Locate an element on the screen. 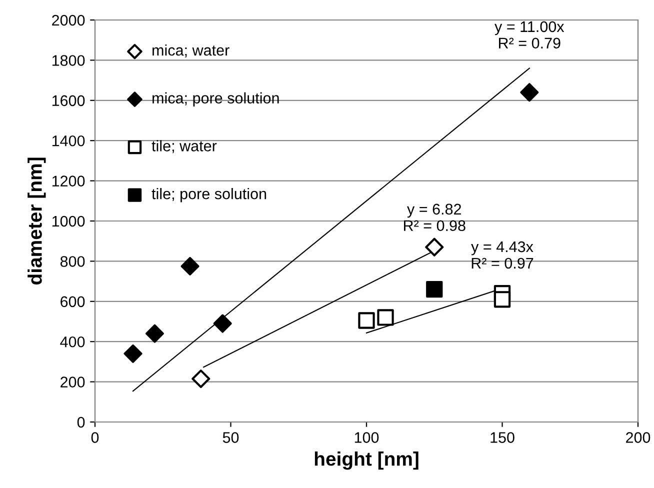 Image resolution: width=654 pixels, height=488 pixels. y-tick-label: 200 is located at coordinates (72, 382).